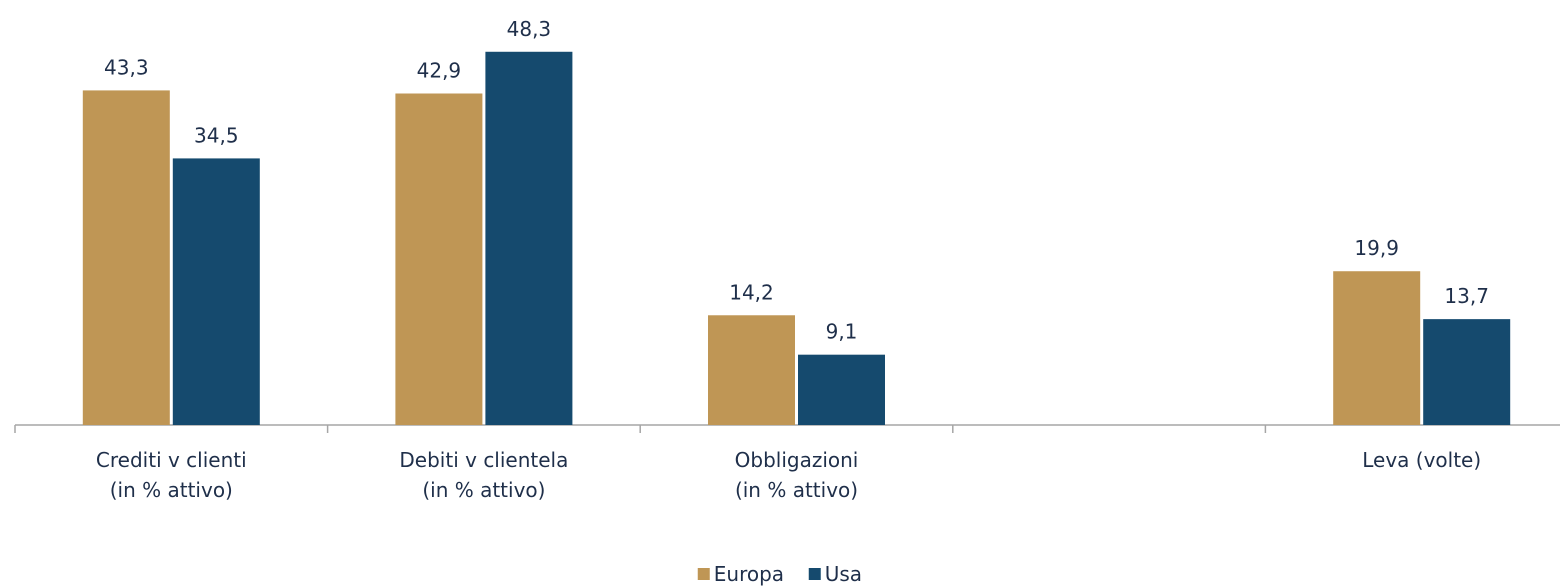 Image resolution: width=1560 pixels, height=587 pixels. I want to click on data-label: 19,9, so click(1376, 248).